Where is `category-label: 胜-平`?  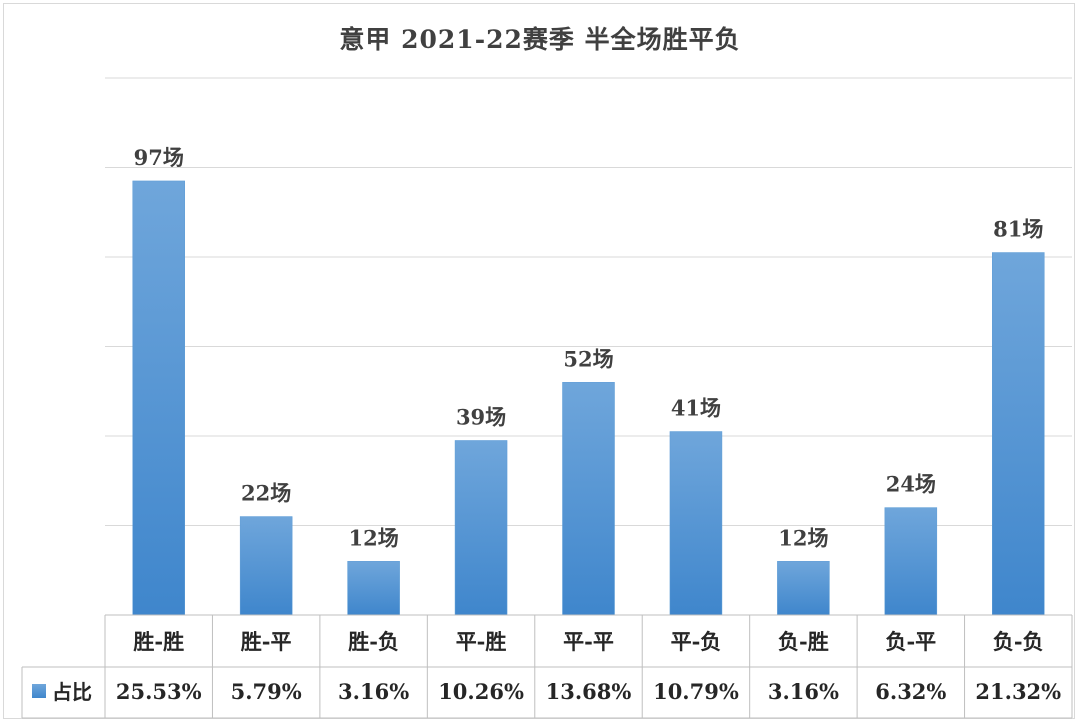 category-label: 胜-平 is located at coordinates (266, 641).